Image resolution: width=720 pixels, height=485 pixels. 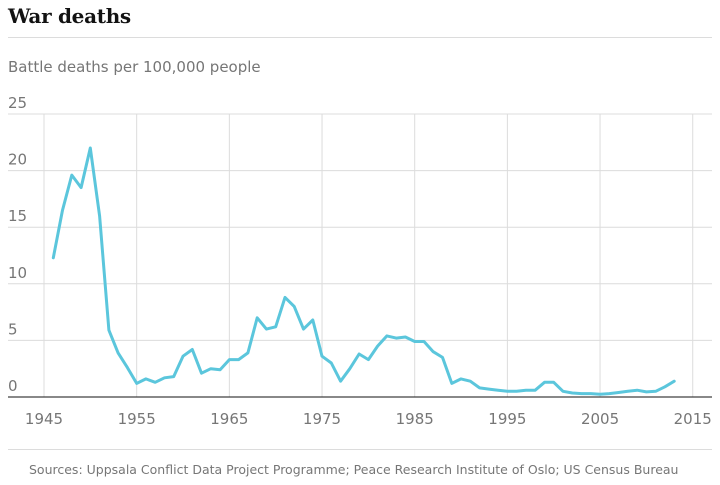 I want to click on x-tick-label: 1955, so click(x=137, y=419).